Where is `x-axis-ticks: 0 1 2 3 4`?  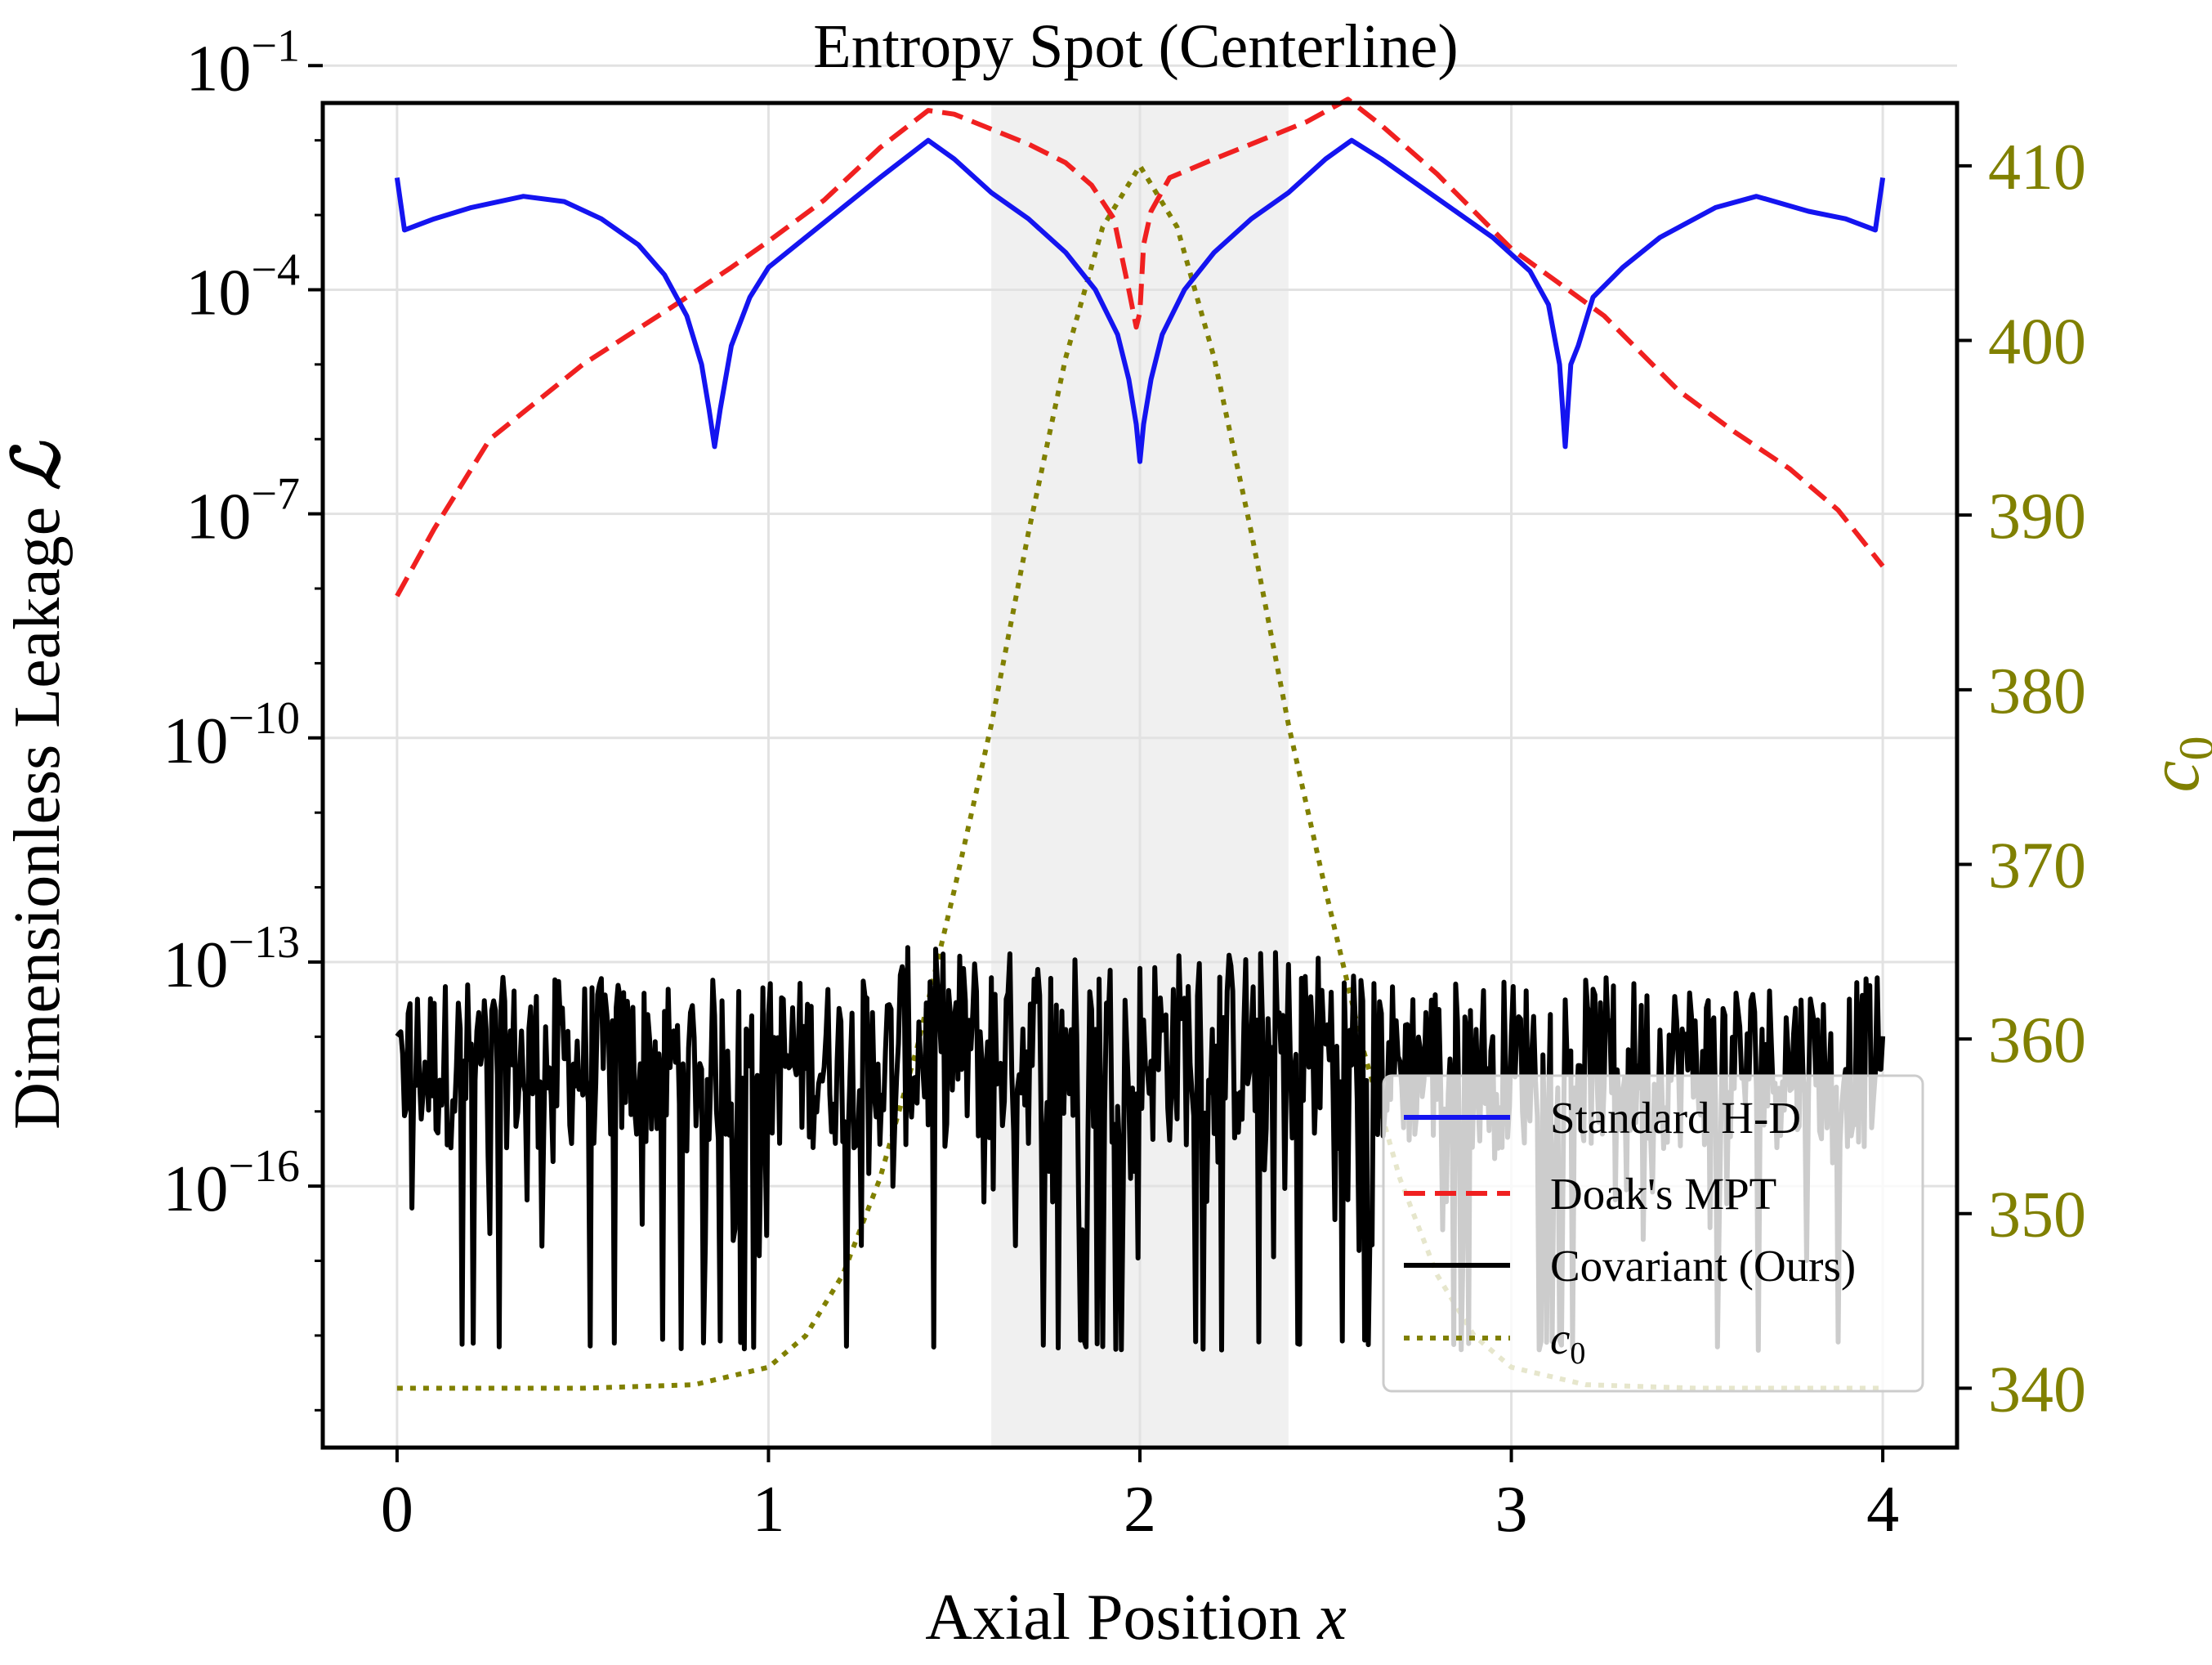
x-axis-ticks: 0 1 2 3 4 is located at coordinates (1140, 1497).